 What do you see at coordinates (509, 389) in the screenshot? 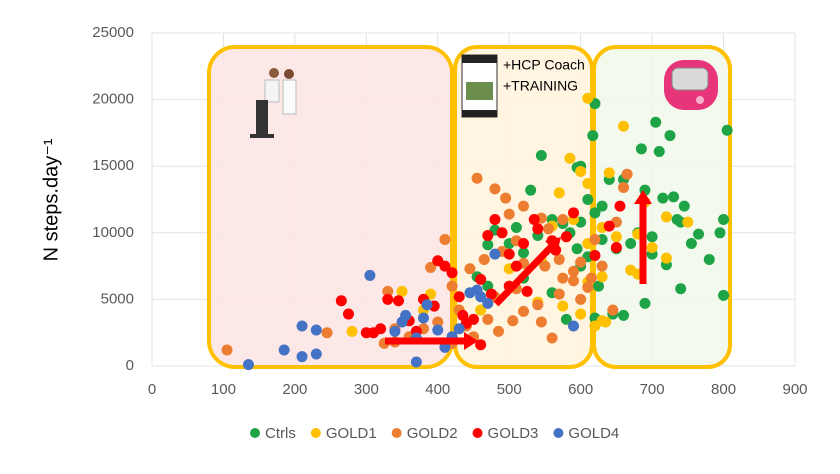
I see `x-tick-label: 500` at bounding box center [509, 389].